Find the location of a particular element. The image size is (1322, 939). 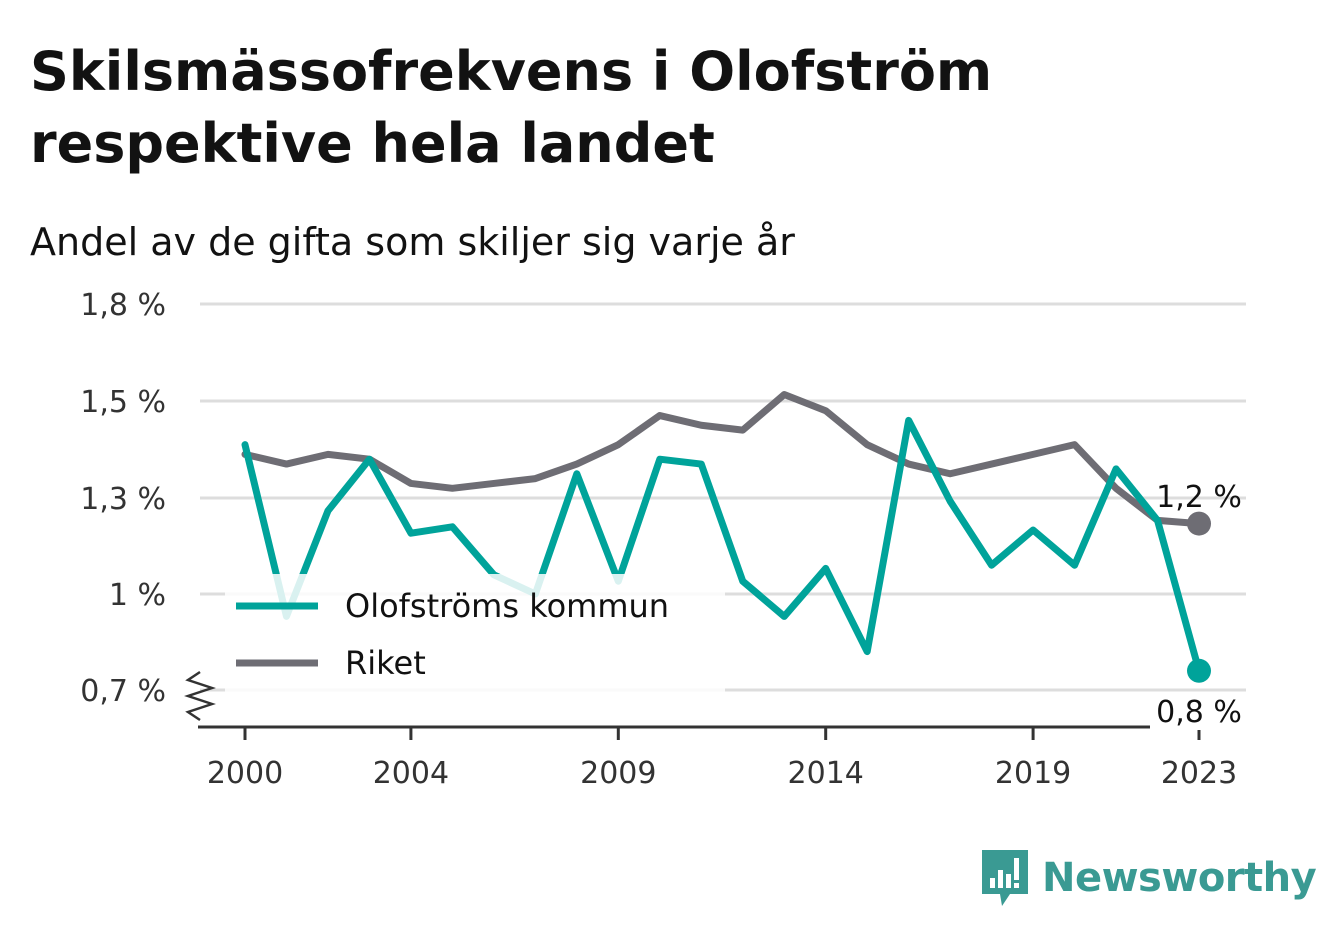

y-axis-ticks: 0,7 % 1 % 1,3 % 1,5 % 1,8 % is located at coordinates (123, 498).